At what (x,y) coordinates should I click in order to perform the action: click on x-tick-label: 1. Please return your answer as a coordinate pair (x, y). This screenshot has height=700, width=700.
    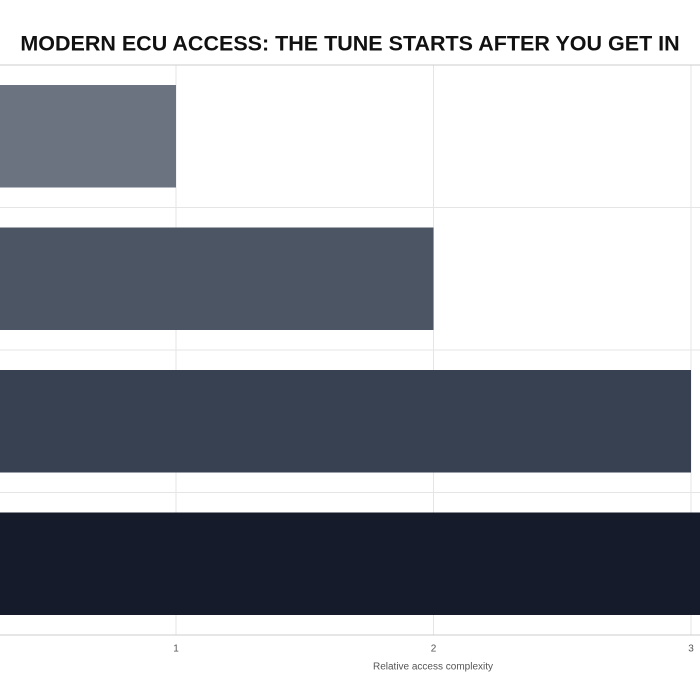
    Looking at the image, I should click on (176, 649).